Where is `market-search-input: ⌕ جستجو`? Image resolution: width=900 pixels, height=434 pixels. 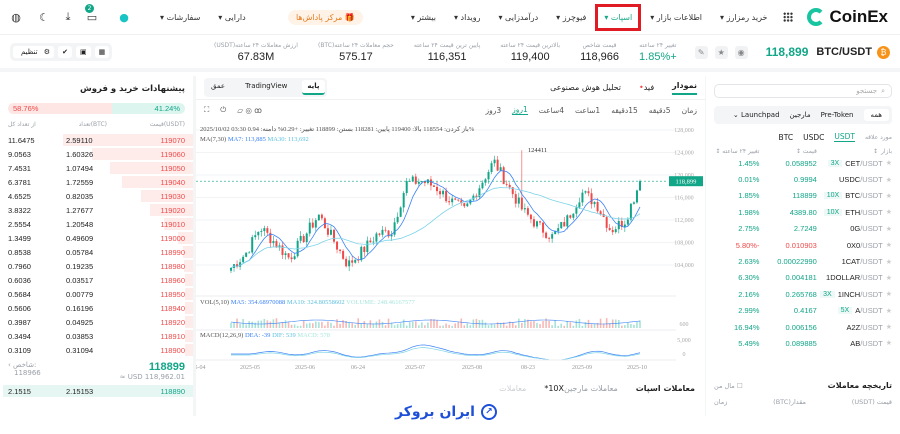 market-search-input: ⌕ جستجو is located at coordinates (803, 91).